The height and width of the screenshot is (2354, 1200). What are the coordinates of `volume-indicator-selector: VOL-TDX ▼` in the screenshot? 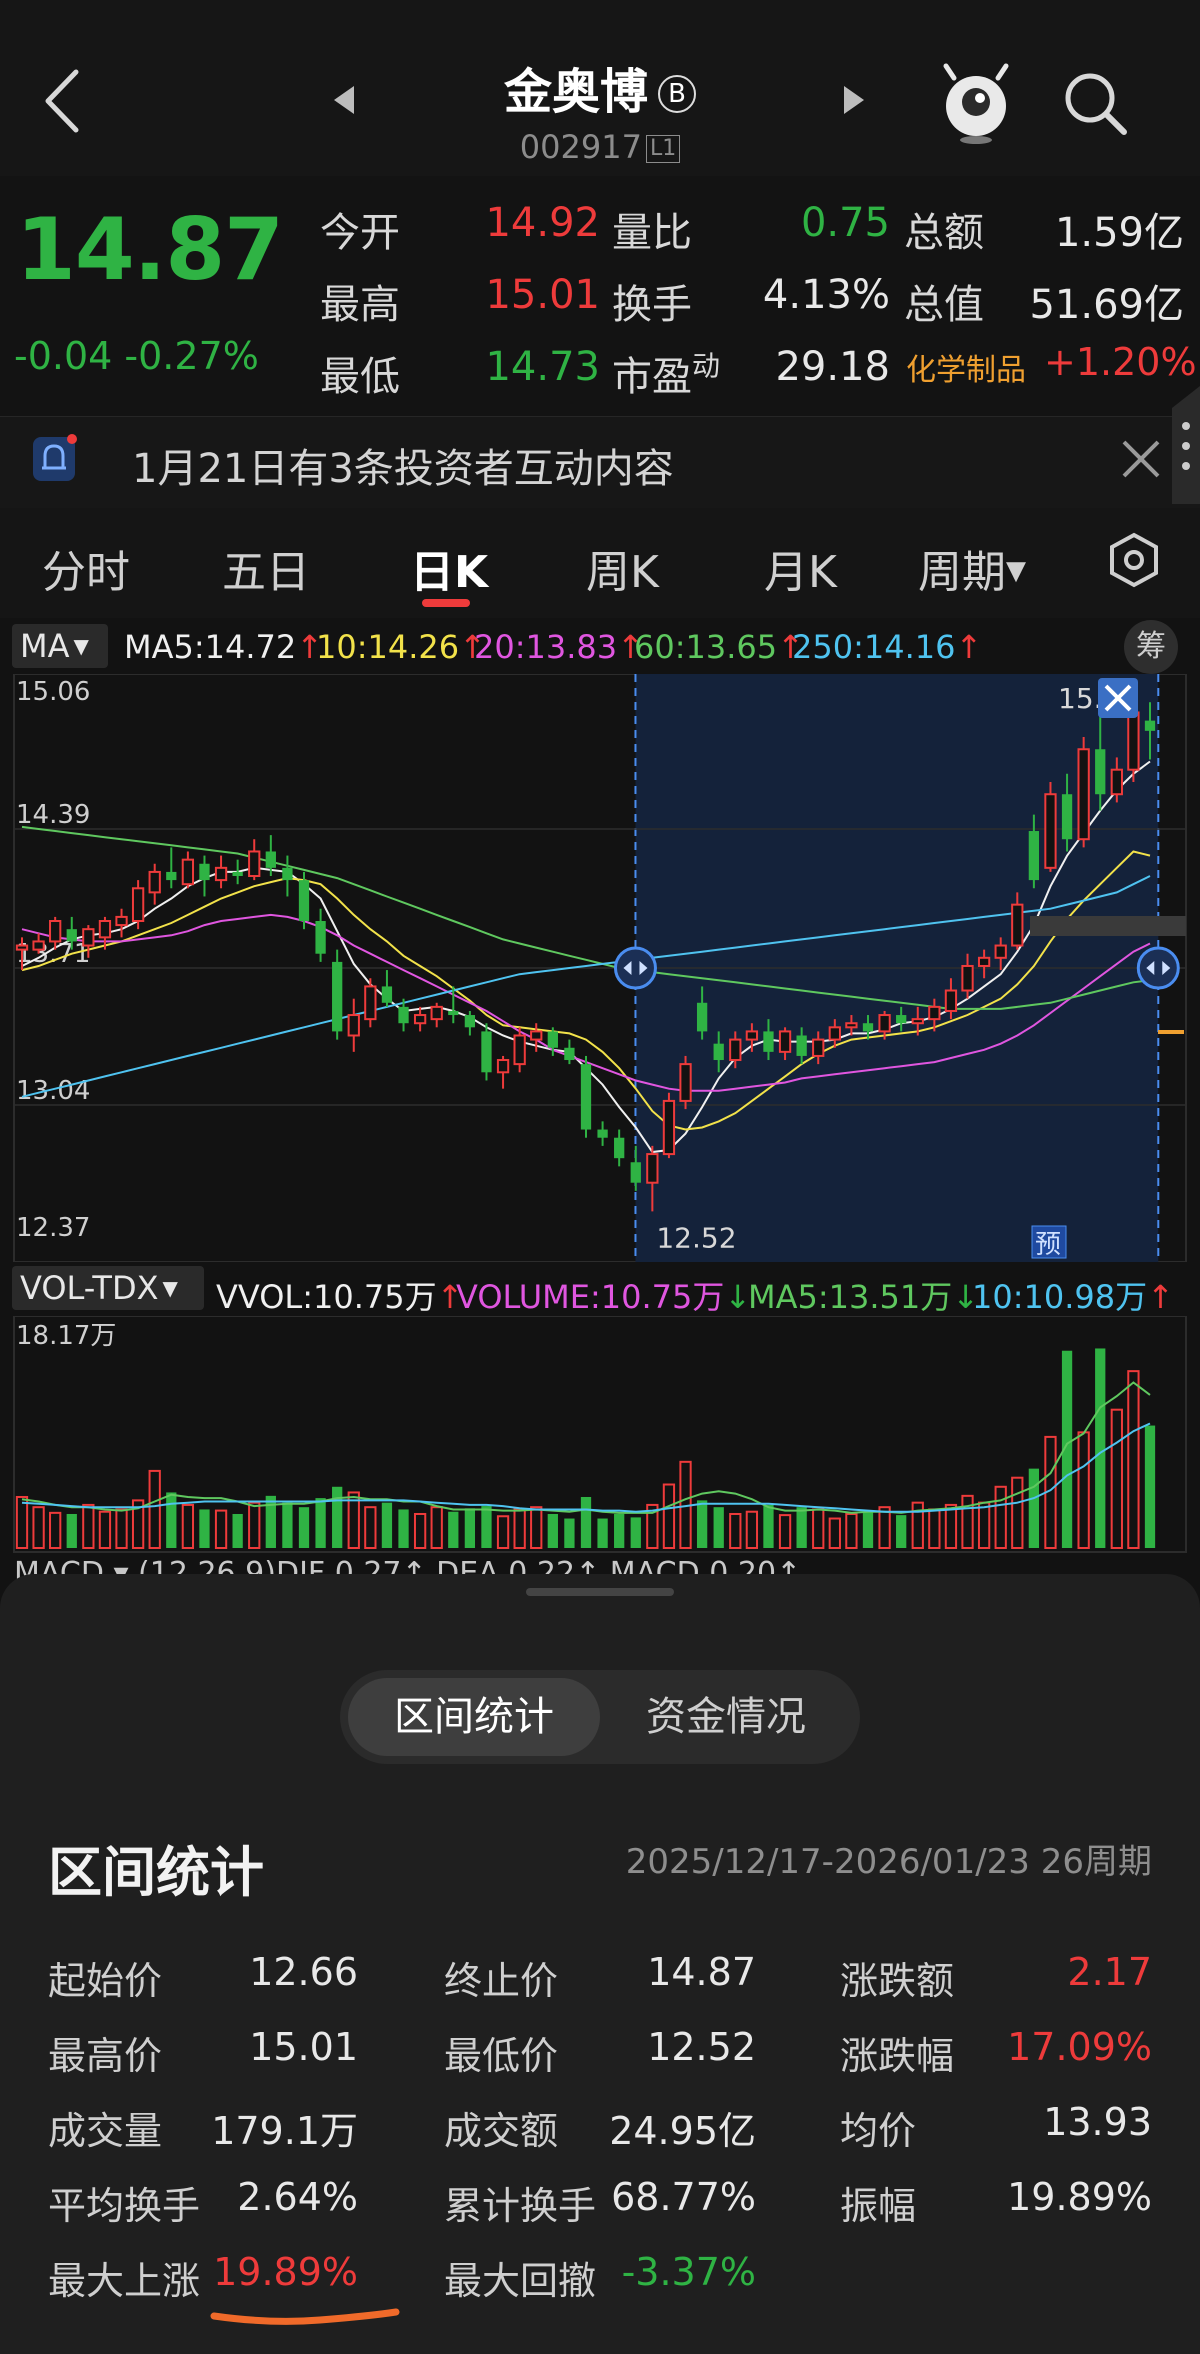 It's located at (108, 1288).